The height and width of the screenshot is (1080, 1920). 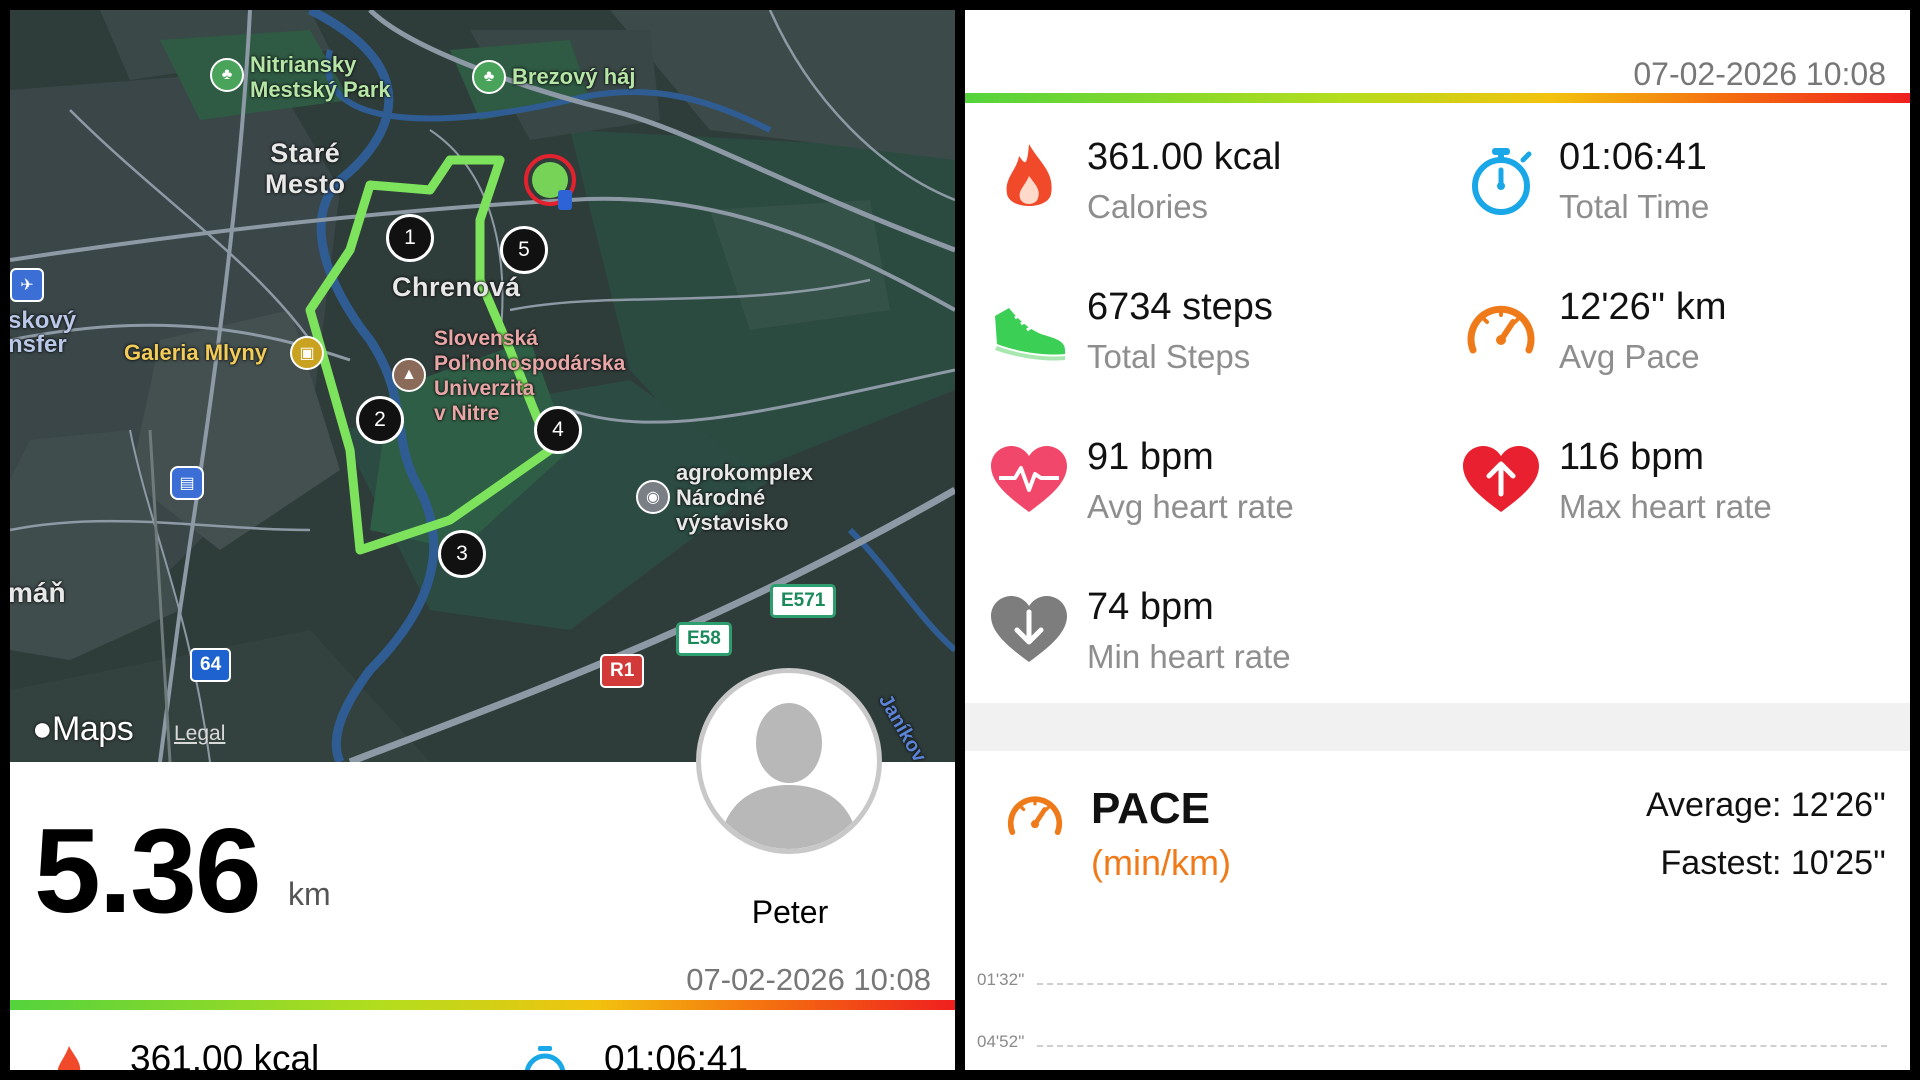 I want to click on edge-label-bottom: nsfer, so click(x=38, y=344).